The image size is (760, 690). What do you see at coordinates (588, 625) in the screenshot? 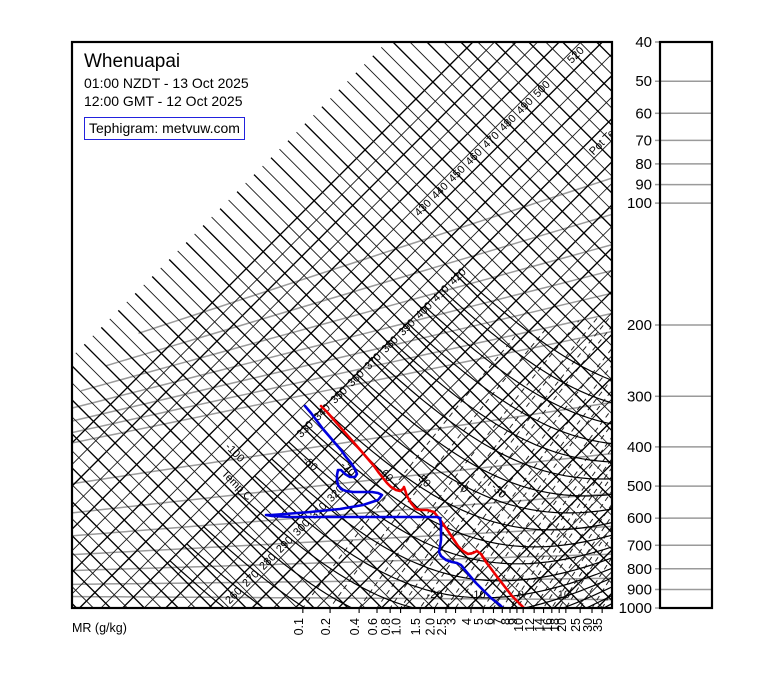
I see `mixing-ratio-tick-label: 30` at bounding box center [588, 625].